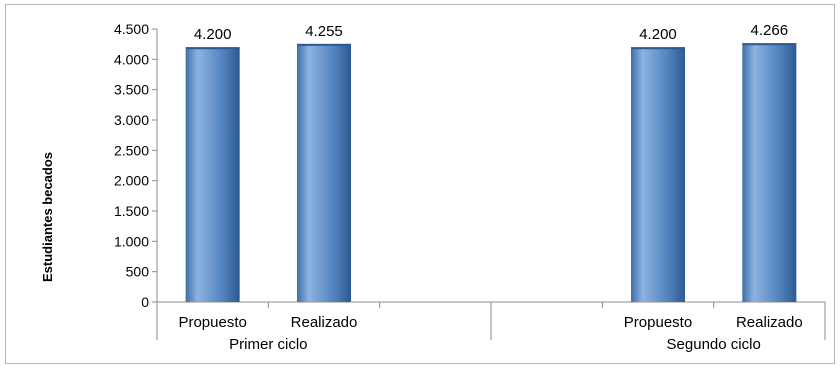  I want to click on y-axis-label: Estudiantes becados, so click(47, 217).